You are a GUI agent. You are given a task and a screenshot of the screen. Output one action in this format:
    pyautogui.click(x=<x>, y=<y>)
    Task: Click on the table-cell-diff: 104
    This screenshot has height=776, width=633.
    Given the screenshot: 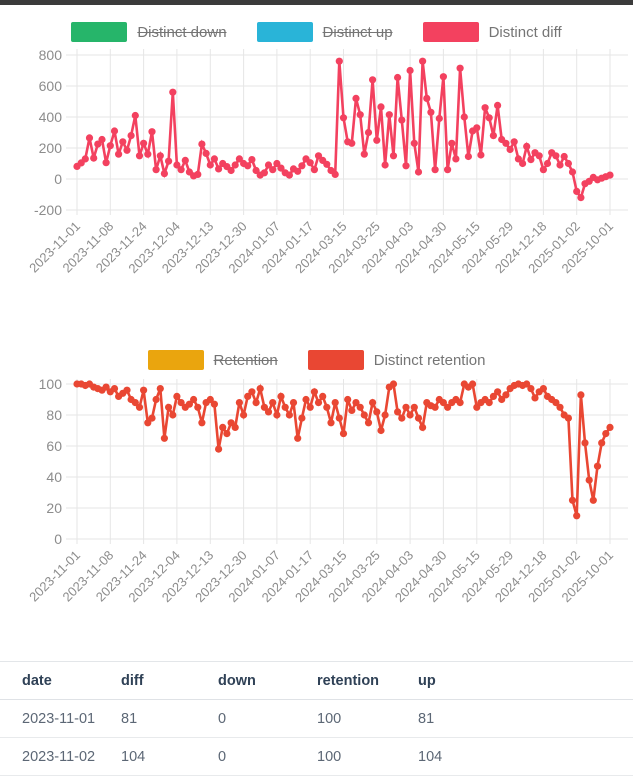 What is the action you would take?
    pyautogui.click(x=133, y=756)
    